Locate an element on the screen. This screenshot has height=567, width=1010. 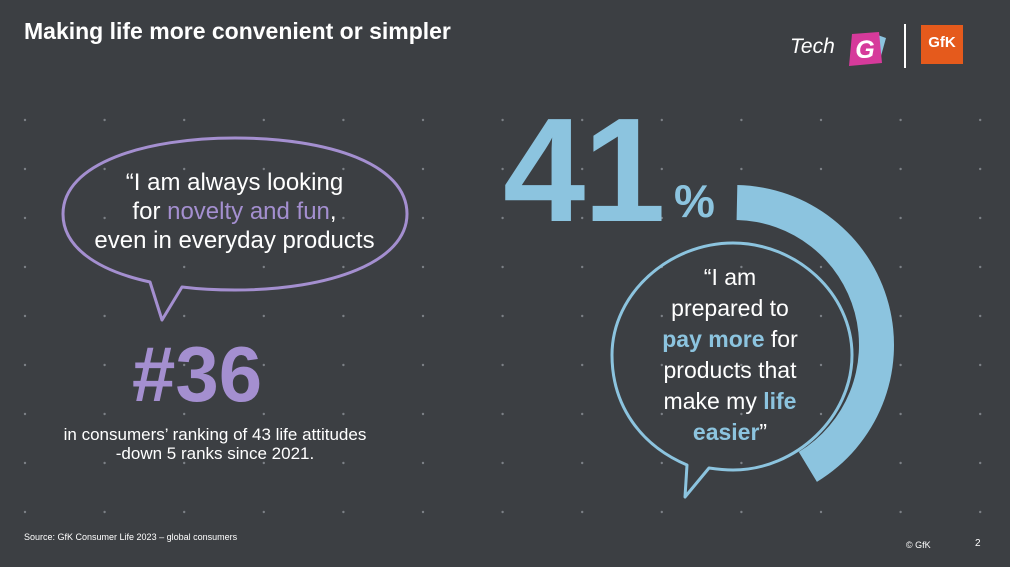
pay-more-quote-close: ” is located at coordinates (763, 432).